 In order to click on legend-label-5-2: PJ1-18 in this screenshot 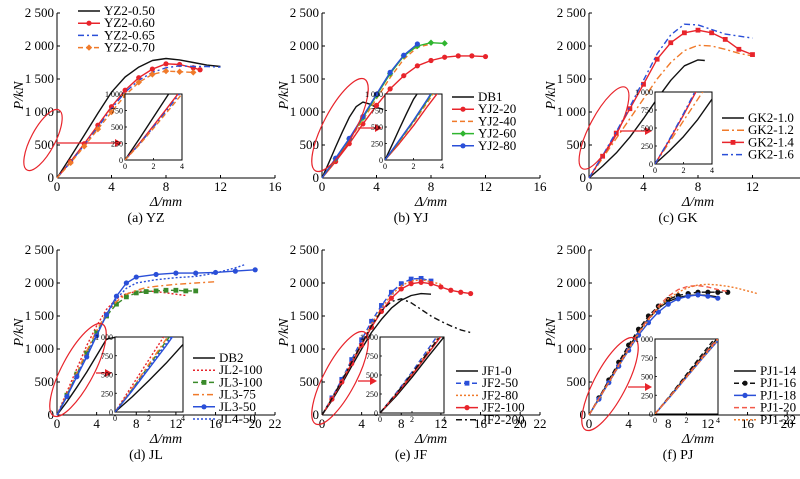, I will do `click(778, 394)`.